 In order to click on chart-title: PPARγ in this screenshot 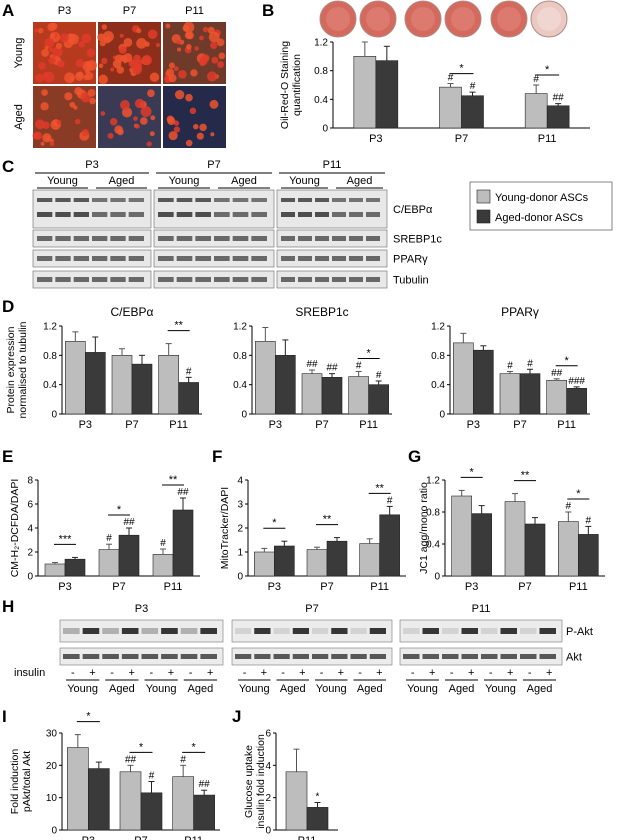, I will do `click(520, 312)`.